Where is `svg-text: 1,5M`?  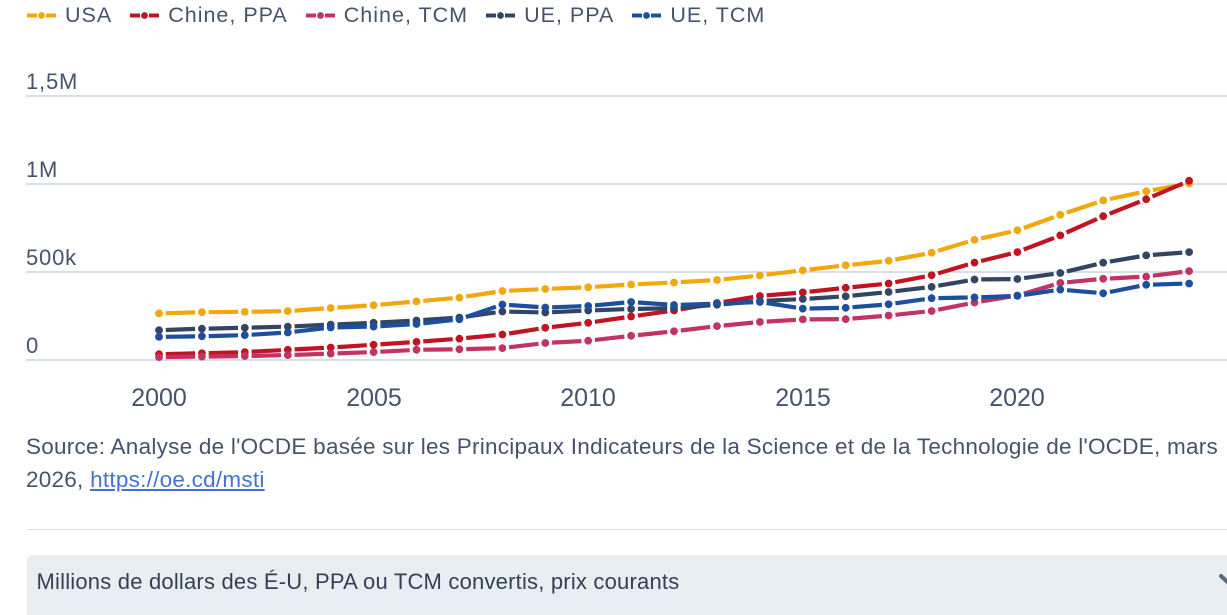
svg-text: 1,5M is located at coordinates (52, 81).